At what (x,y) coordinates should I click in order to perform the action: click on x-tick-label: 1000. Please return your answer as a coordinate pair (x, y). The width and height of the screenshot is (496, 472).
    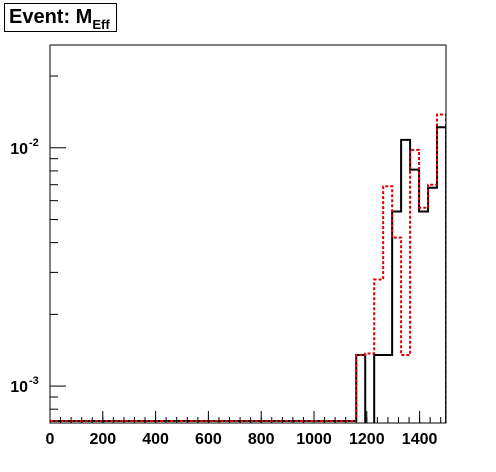
    Looking at the image, I should click on (314, 439).